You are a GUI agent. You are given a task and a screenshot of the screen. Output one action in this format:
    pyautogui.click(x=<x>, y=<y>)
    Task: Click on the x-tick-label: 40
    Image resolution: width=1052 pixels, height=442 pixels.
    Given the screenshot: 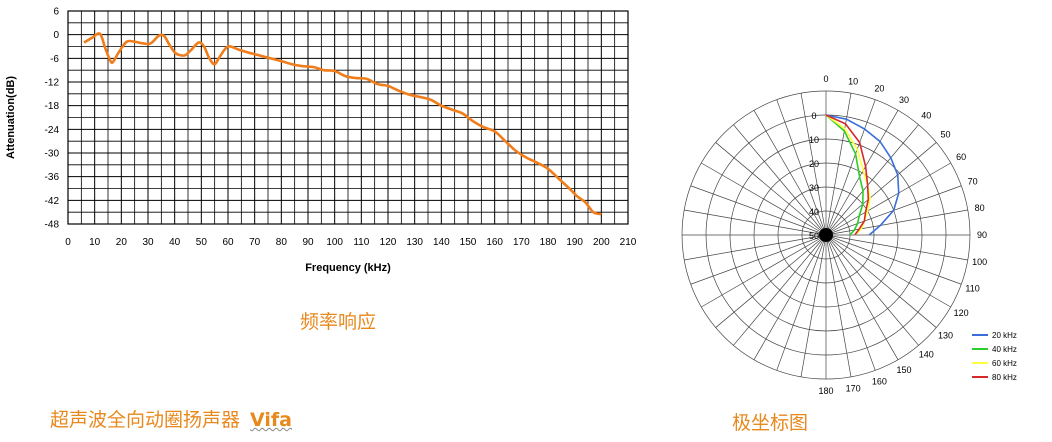 What is the action you would take?
    pyautogui.click(x=175, y=242)
    